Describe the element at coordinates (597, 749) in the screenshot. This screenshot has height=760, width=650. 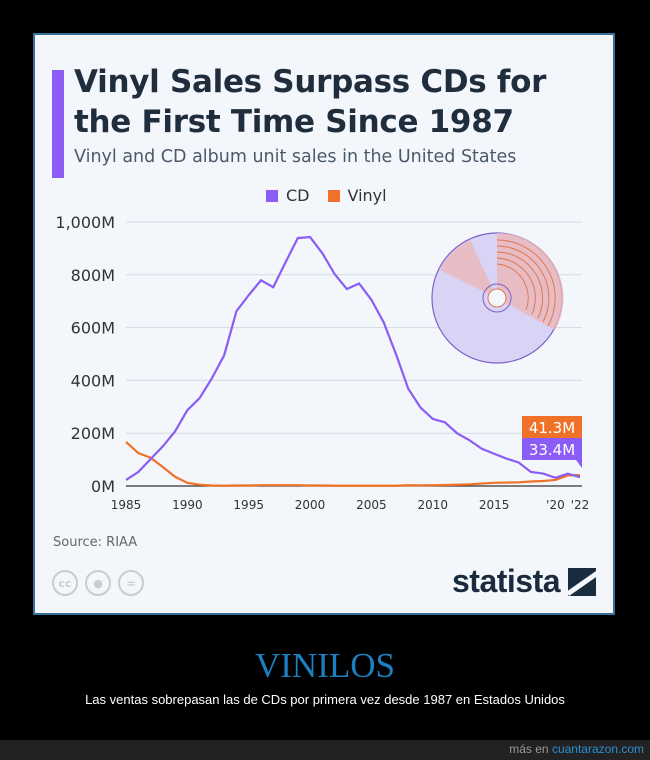
I see `site-link: cuantarazon.com` at that location.